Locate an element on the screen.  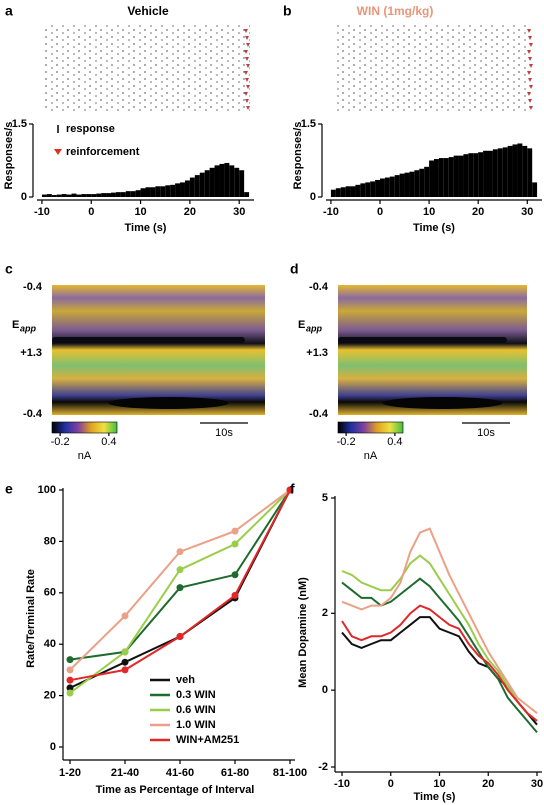
y-tick-label: -2 is located at coordinates (323, 767).